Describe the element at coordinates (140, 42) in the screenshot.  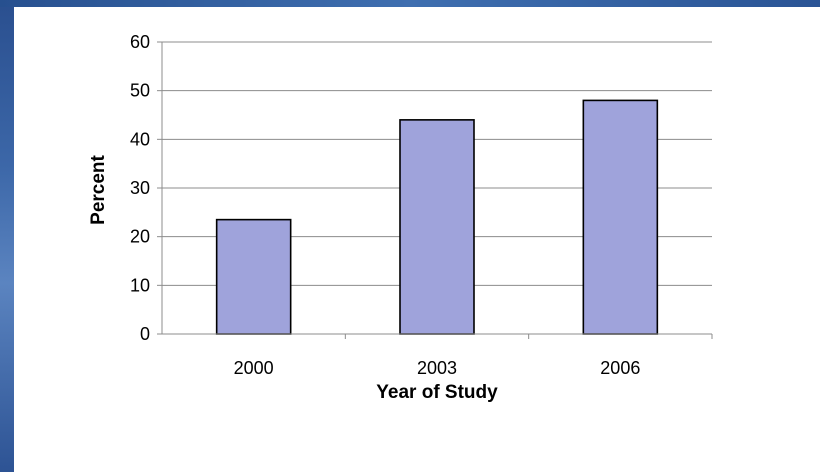
I see `y-tick-label: 60` at that location.